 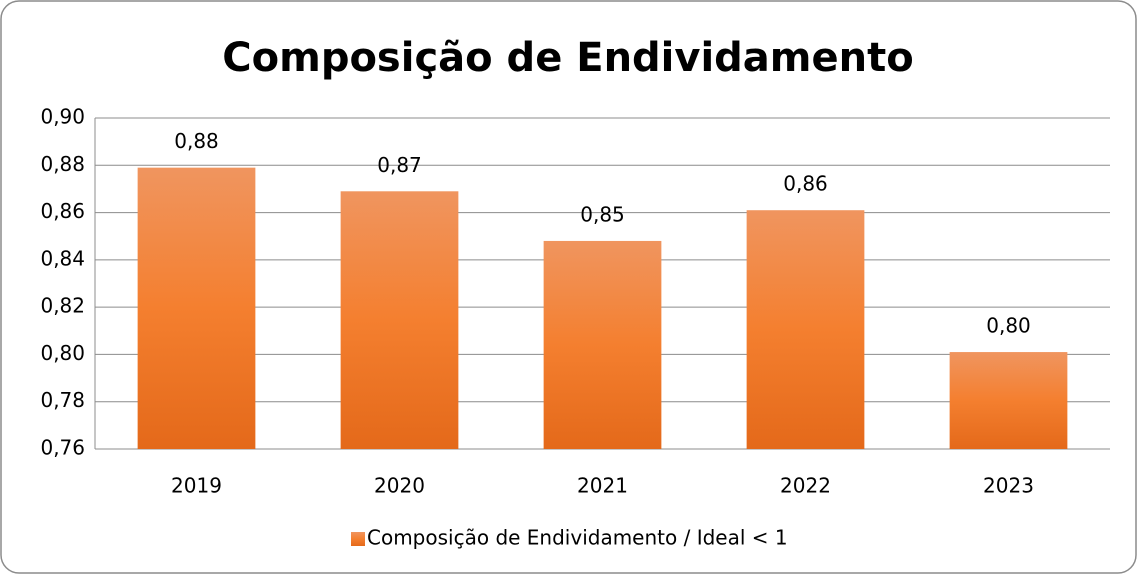 I want to click on x-tick-label: 2021, so click(x=602, y=486).